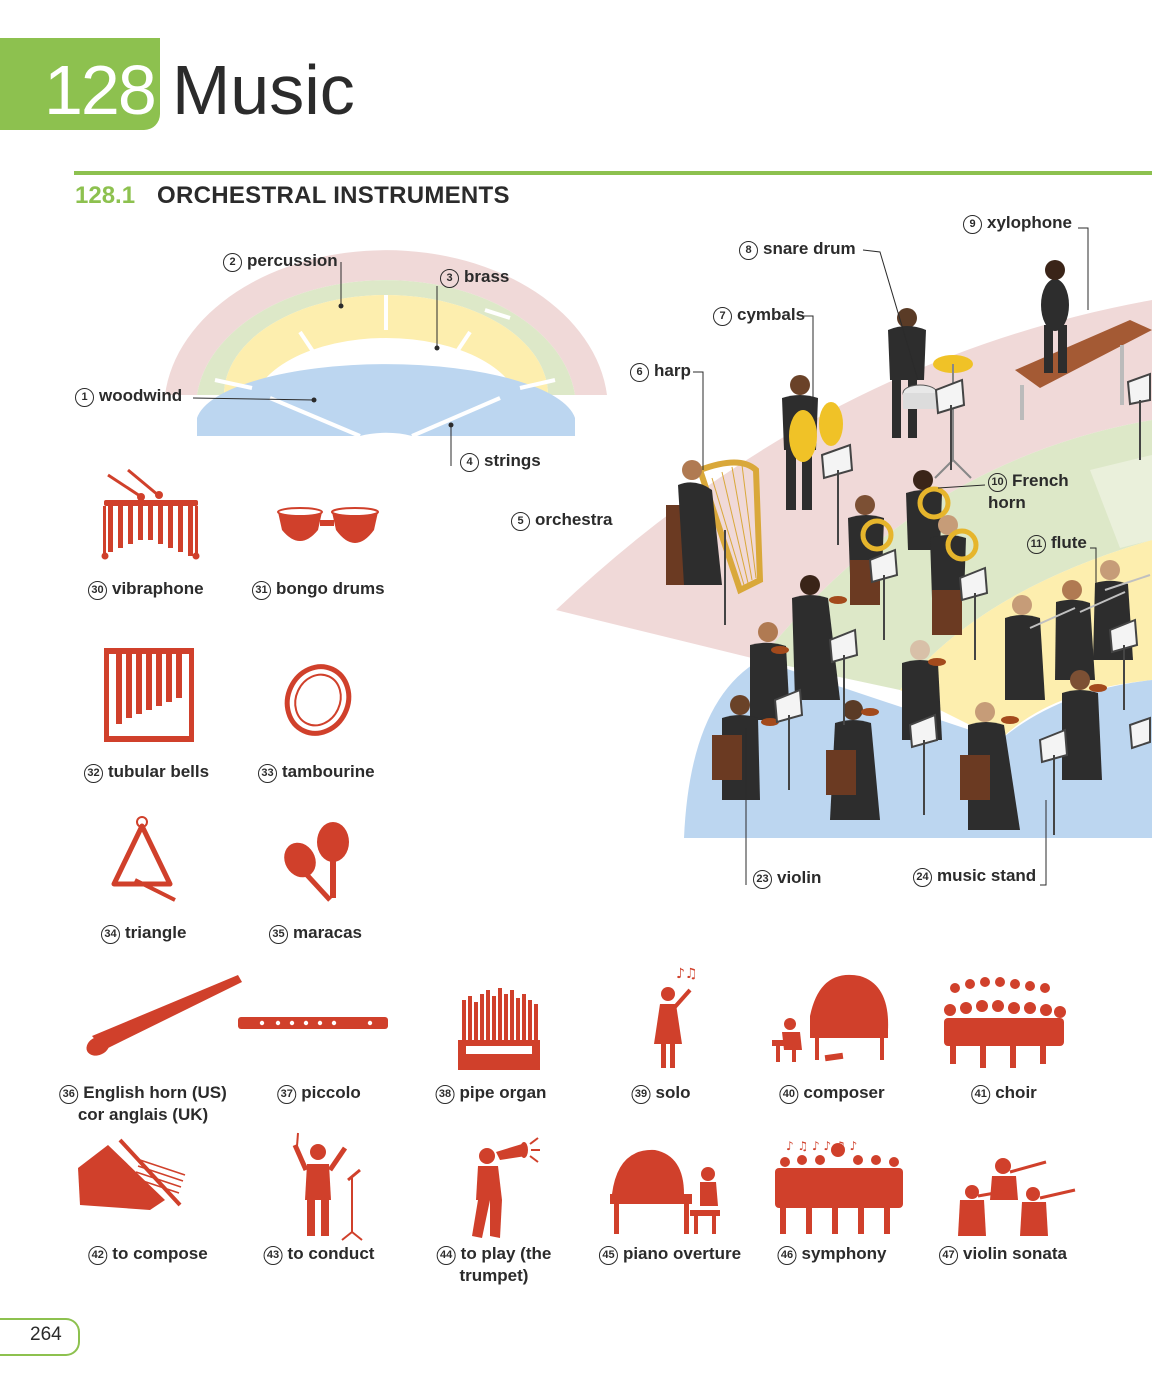  I want to click on label-vibraphone: 30 vibraphone, so click(146, 589).